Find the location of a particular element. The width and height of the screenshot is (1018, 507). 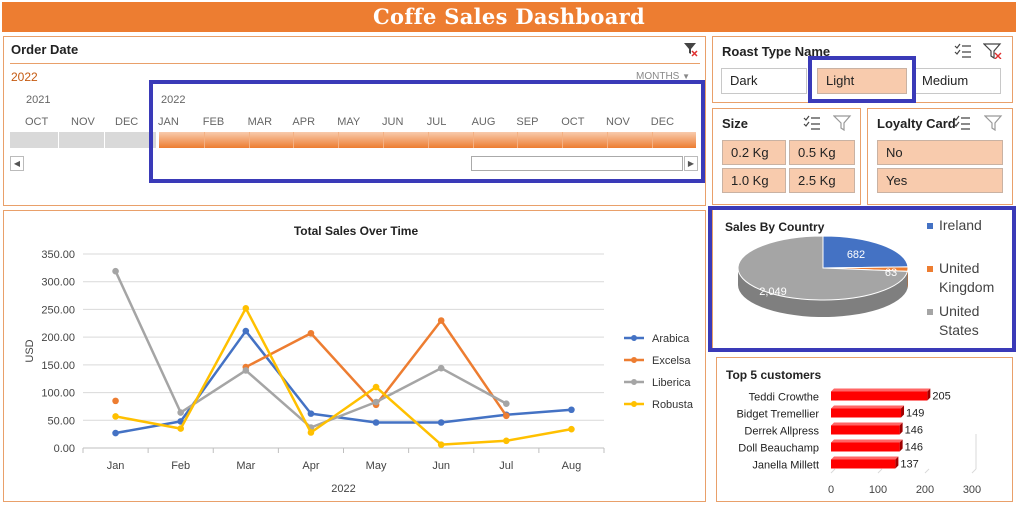

timeline-month-2022-dec: DEC is located at coordinates (662, 122).